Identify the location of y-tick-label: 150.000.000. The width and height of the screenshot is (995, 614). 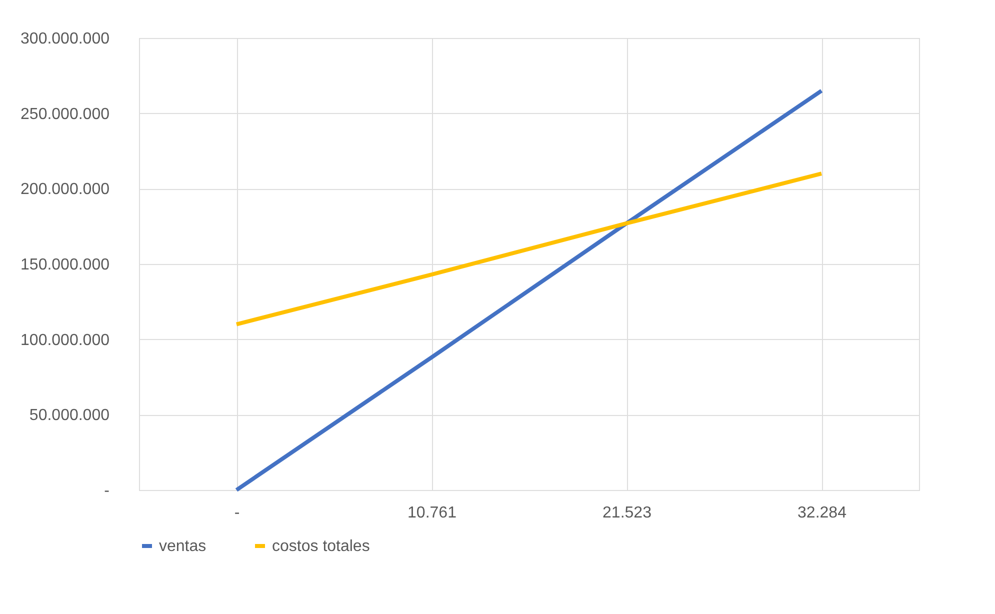
(65, 265).